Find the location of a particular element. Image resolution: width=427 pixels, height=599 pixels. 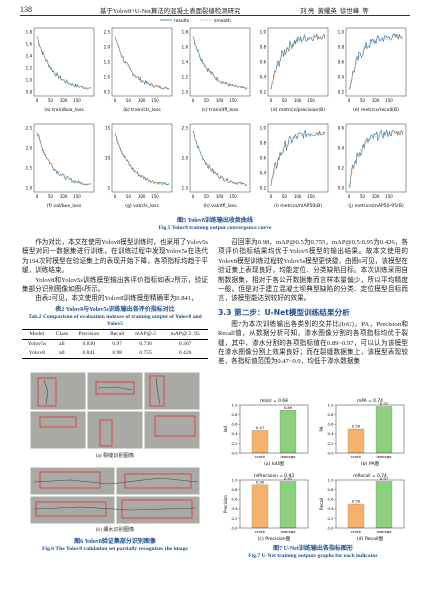

y-tick-label: 5 is located at coordinates (108, 188).